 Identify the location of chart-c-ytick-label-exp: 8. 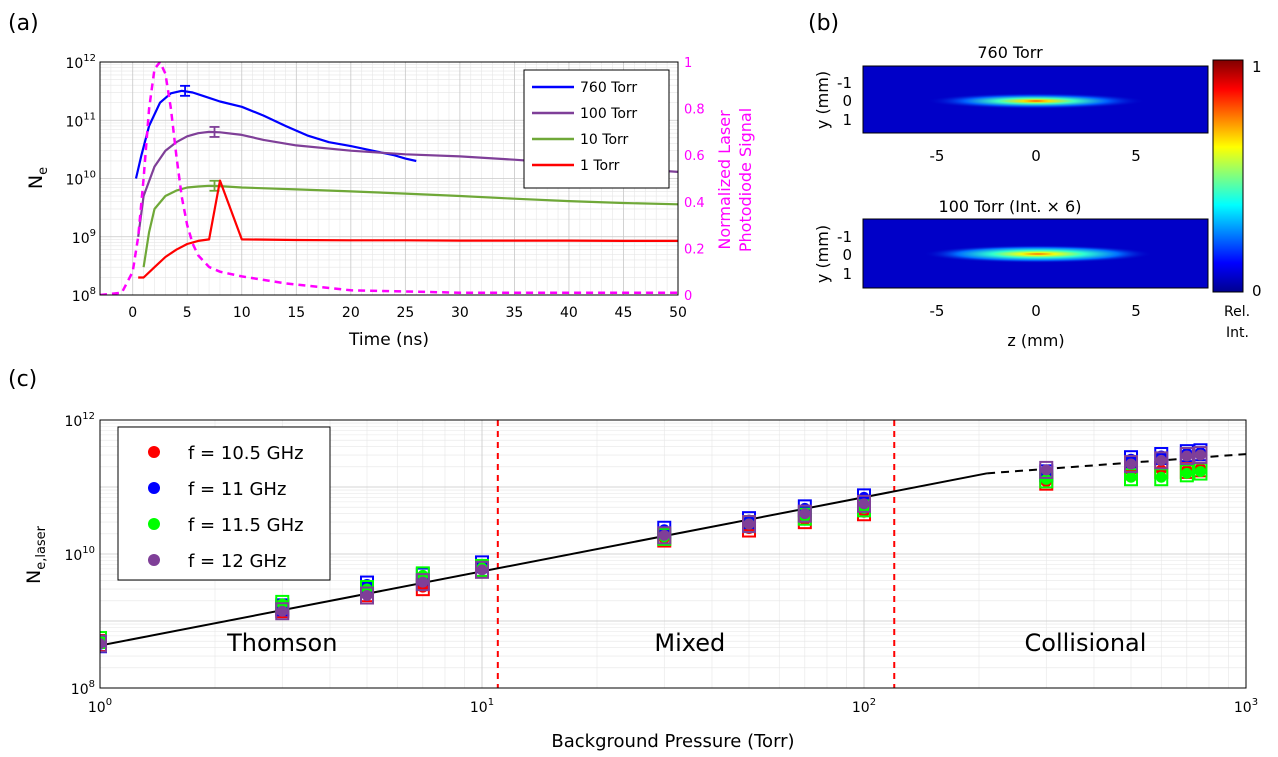
(92, 684).